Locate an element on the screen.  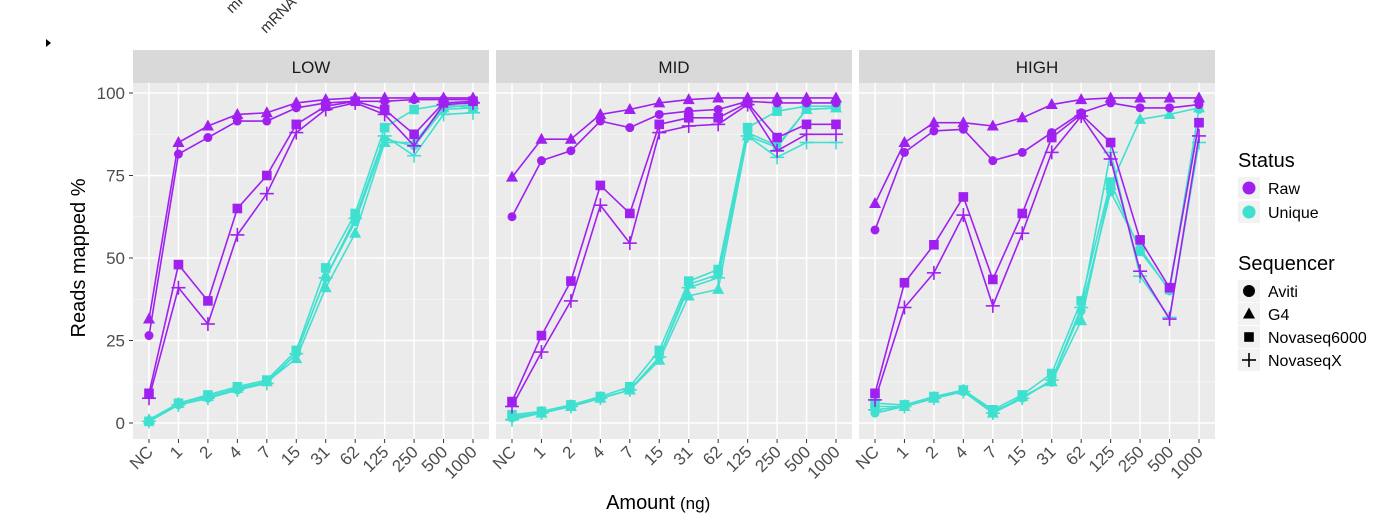
x-tick-label: 31 is located at coordinates (320, 455).